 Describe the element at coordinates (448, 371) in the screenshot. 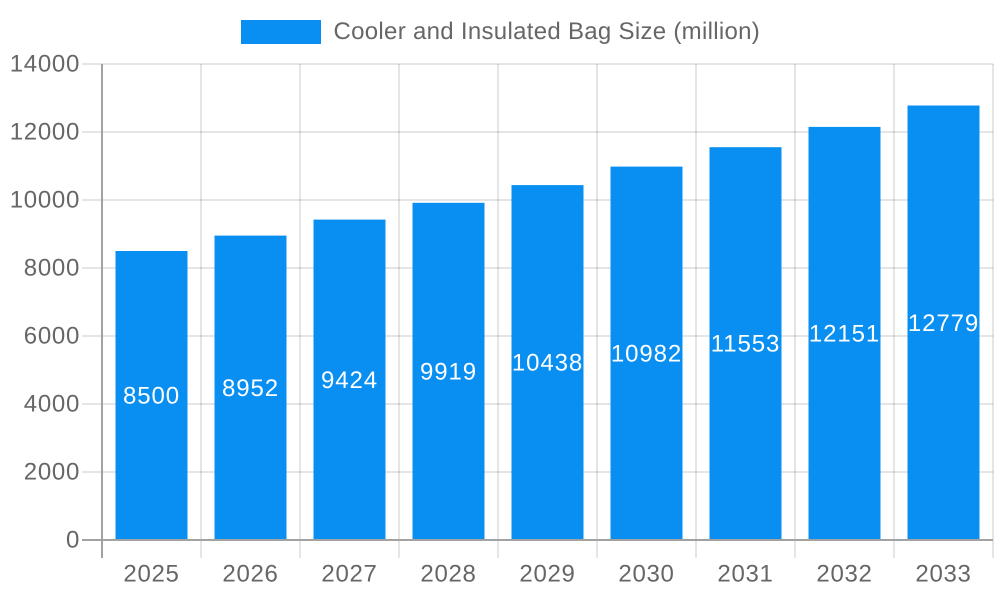

I see `svg-text: 9919` at that location.